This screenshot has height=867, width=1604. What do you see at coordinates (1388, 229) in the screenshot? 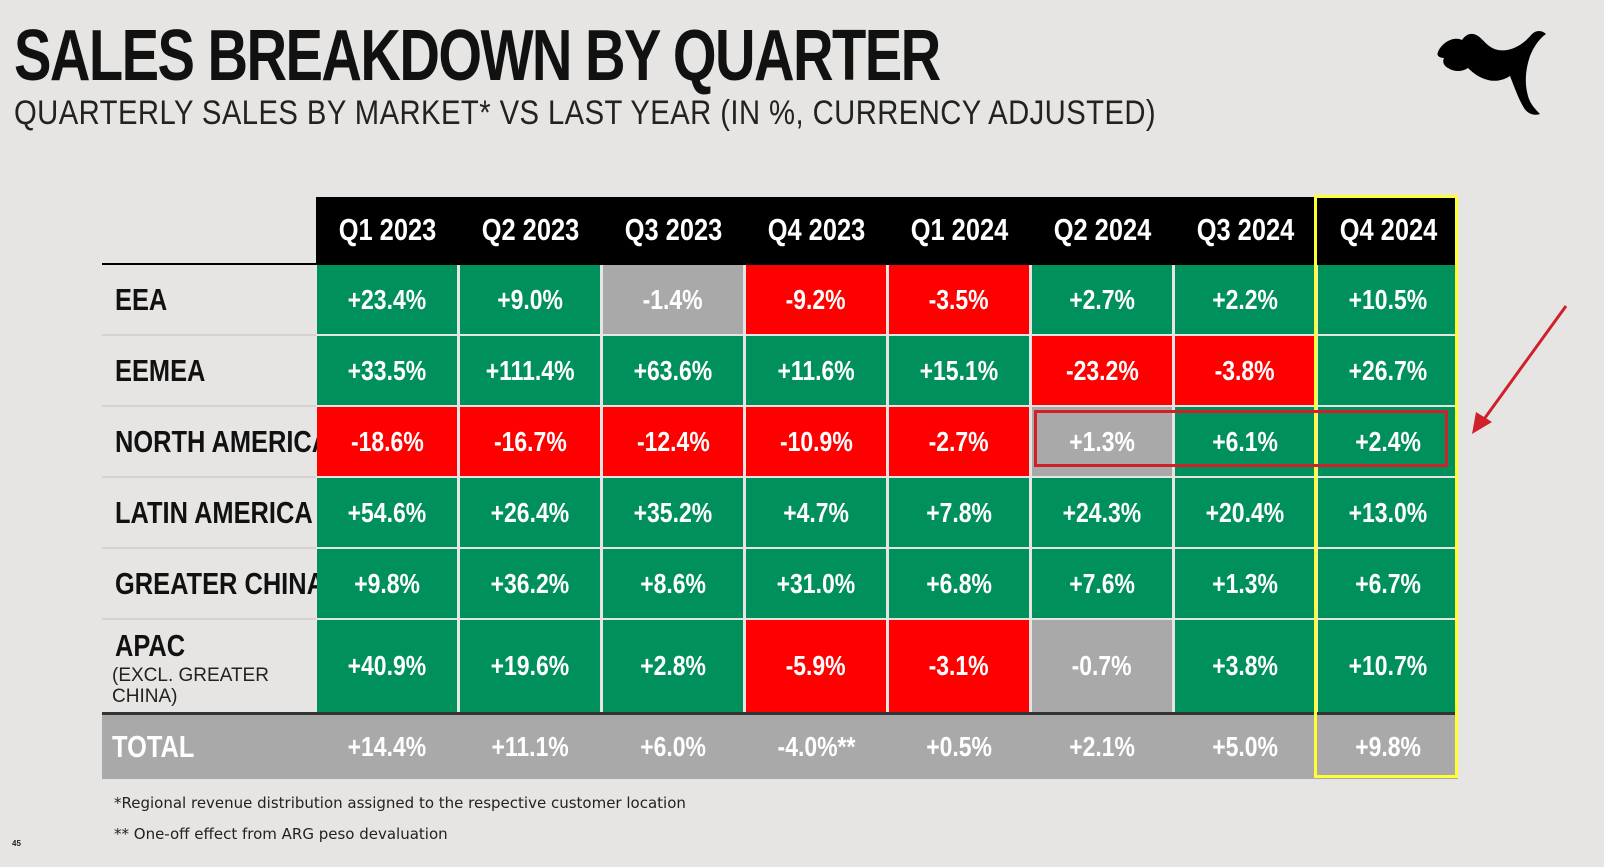
I see `column-header: Q4 2024` at bounding box center [1388, 229].